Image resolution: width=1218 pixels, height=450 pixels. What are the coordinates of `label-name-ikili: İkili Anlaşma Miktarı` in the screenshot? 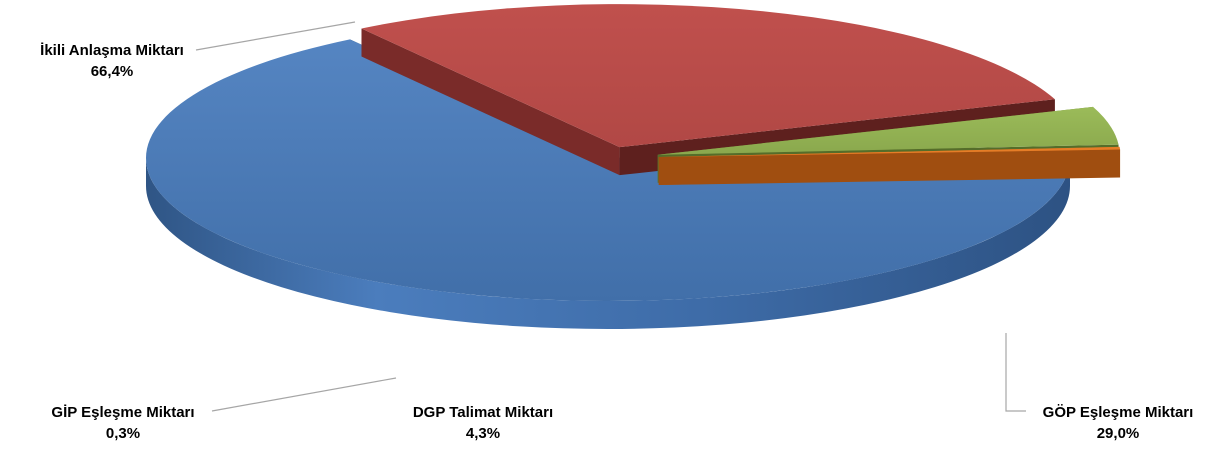 It's located at (112, 50).